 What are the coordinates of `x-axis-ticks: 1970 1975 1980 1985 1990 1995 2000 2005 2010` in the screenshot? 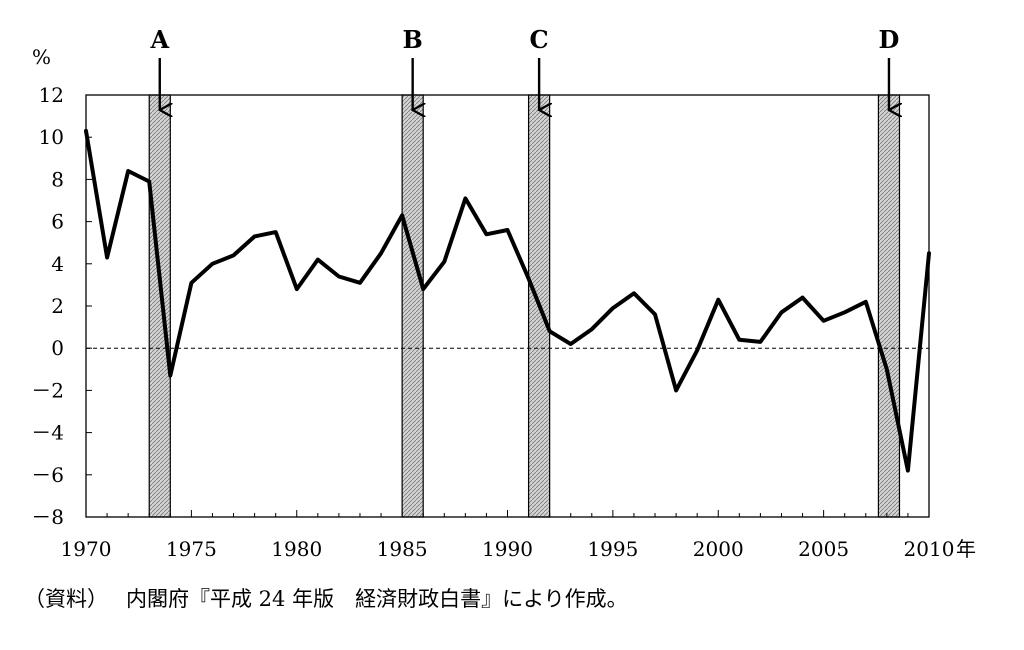 It's located at (508, 535).